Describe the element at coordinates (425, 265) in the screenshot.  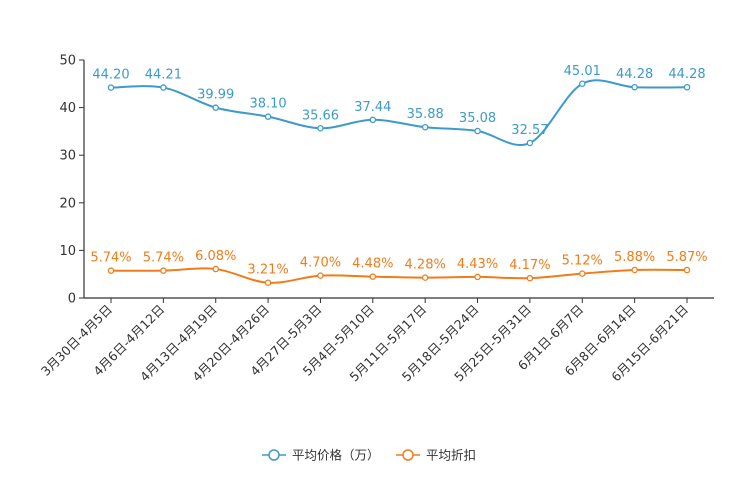
I see `data-label: 4.28%` at that location.